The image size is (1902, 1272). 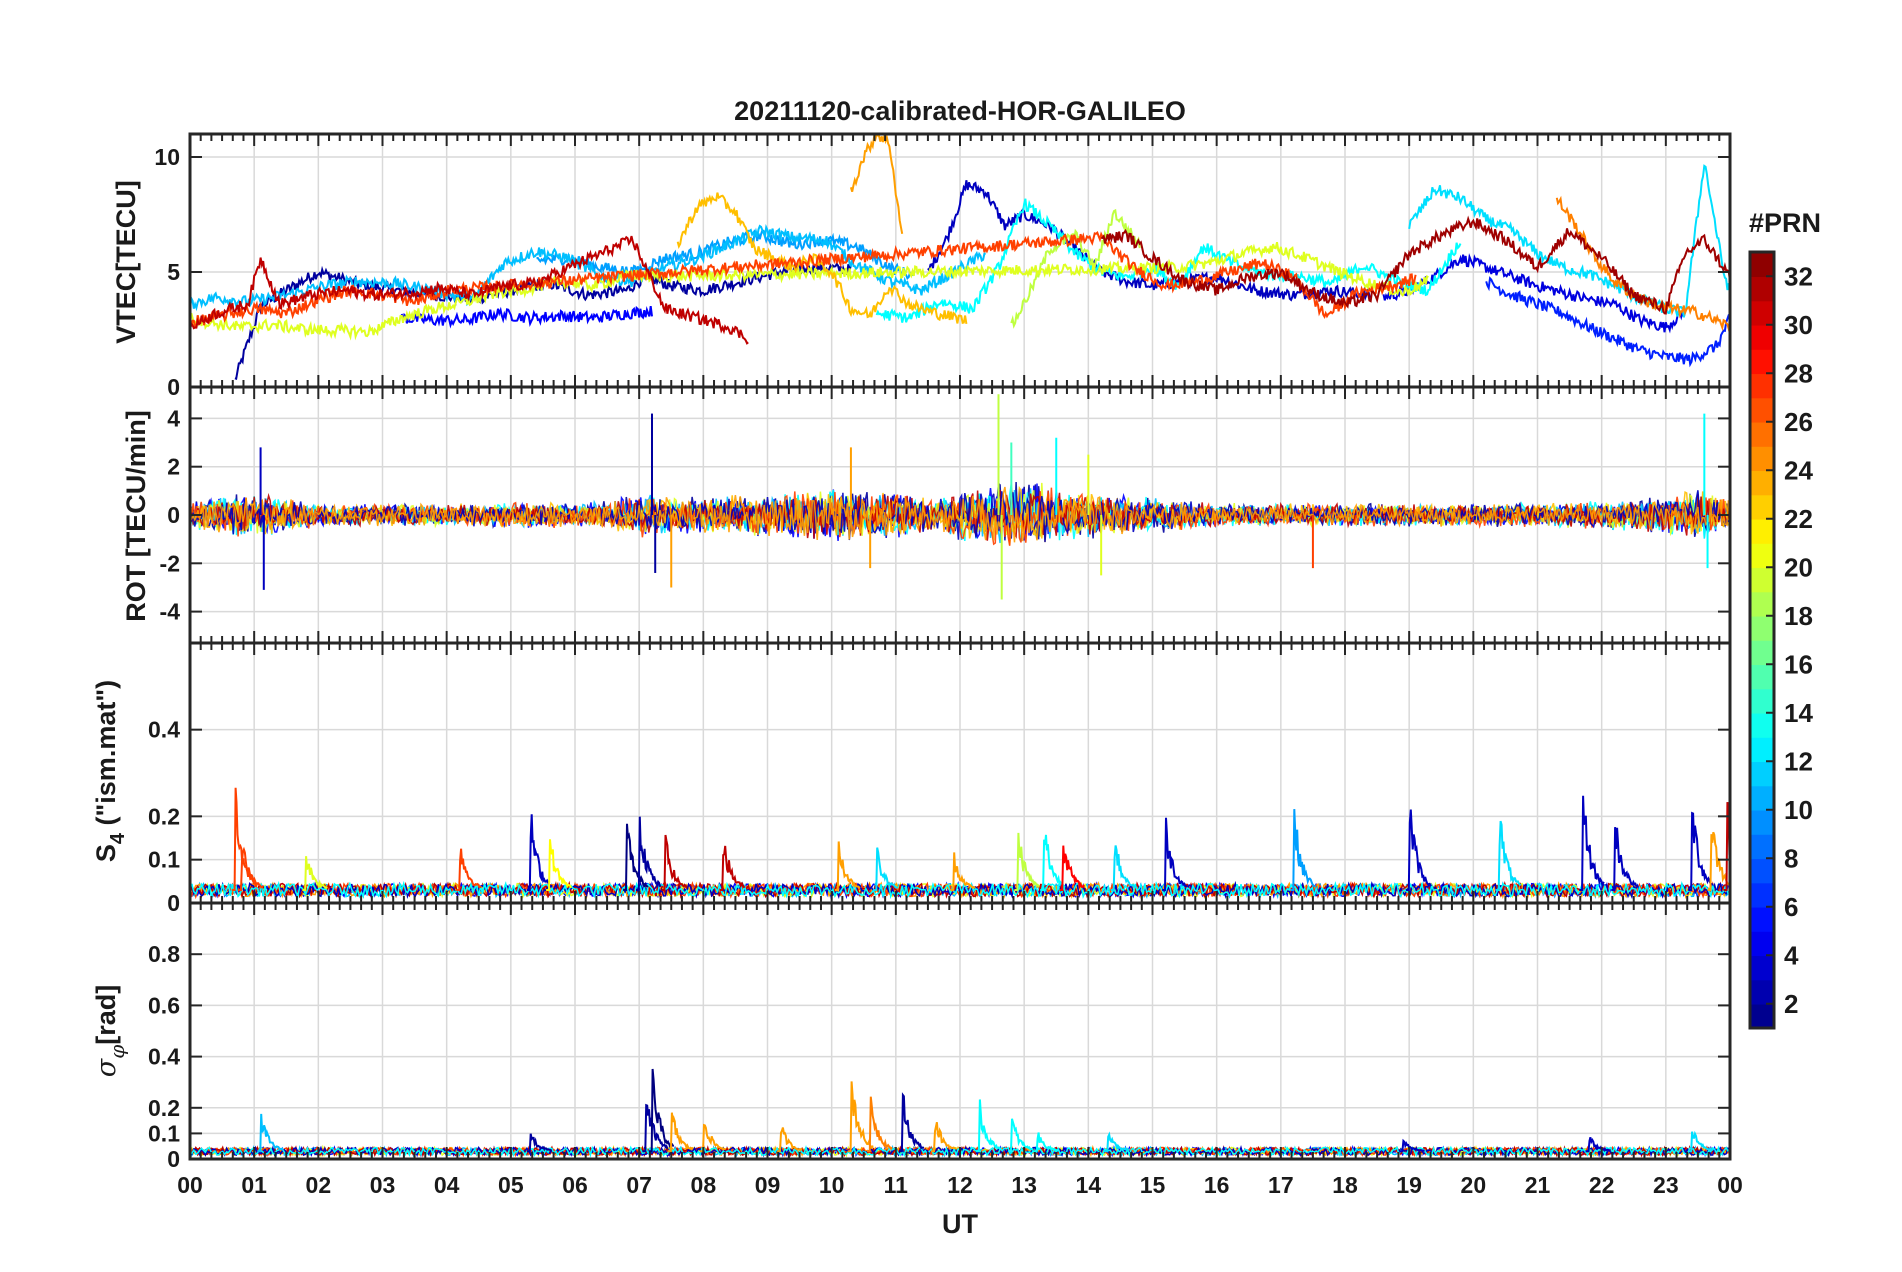 I want to click on x-tick-label: 10, so click(x=832, y=1185).